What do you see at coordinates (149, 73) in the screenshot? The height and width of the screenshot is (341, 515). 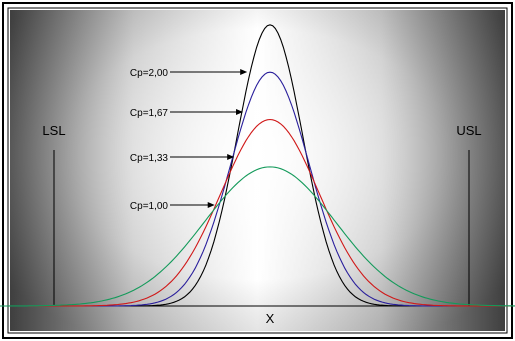 I see `series-label-1: Cp=2,00` at bounding box center [149, 73].